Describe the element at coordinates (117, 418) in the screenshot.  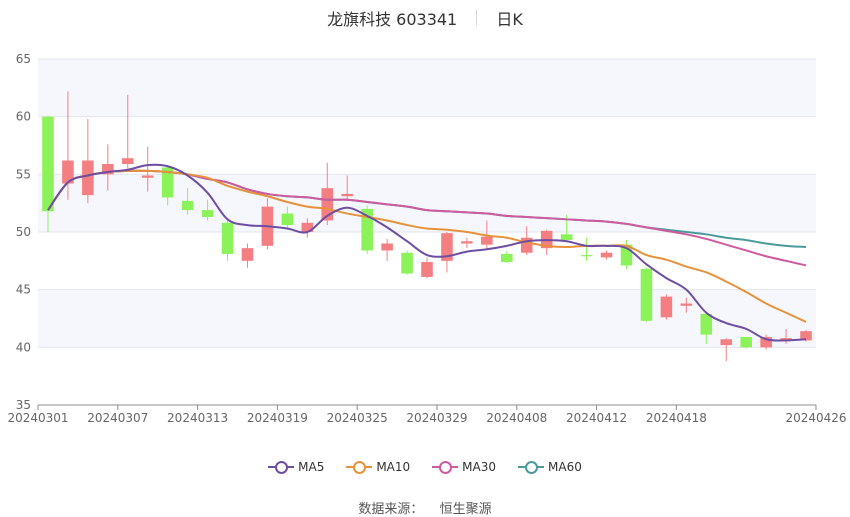
I see `x-tick-label: 20240307` at that location.